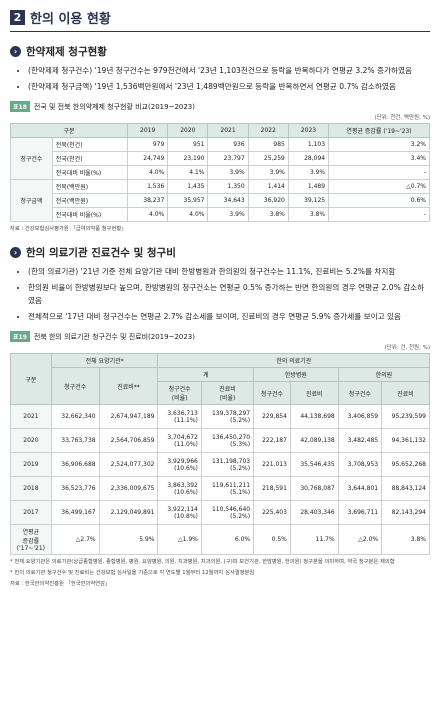  What do you see at coordinates (379, 144) in the screenshot?
I see `cell: 3.2%` at bounding box center [379, 144].